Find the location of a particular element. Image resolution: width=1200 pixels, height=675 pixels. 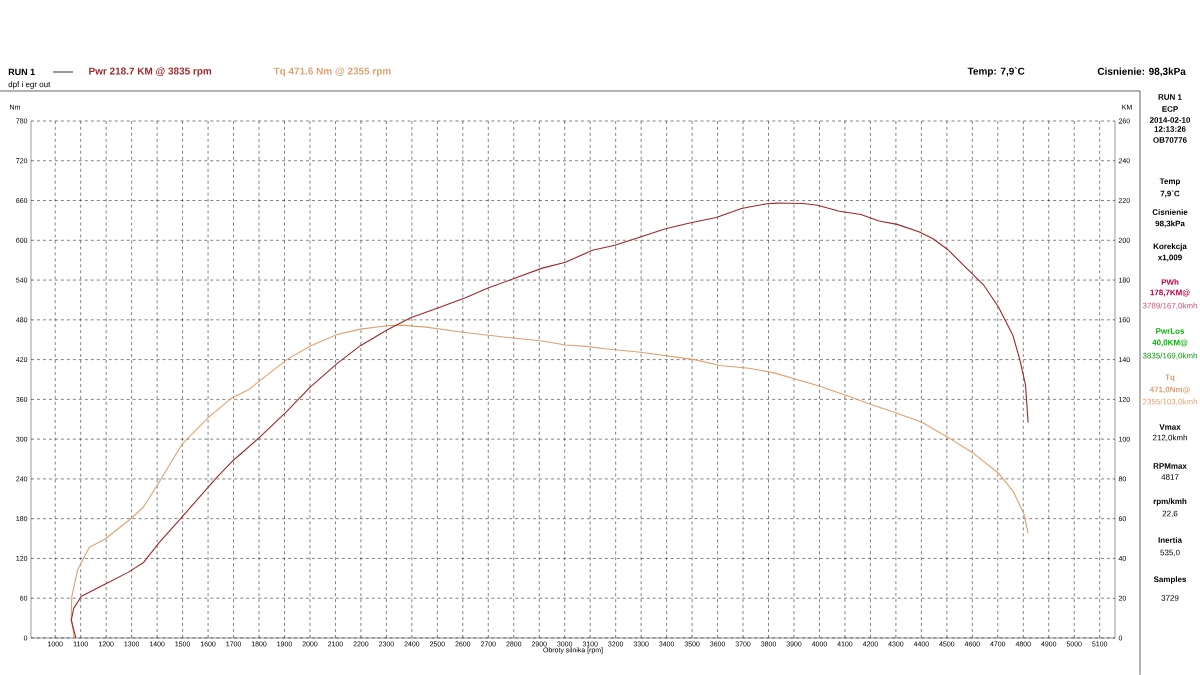

text: Temp: 7,9`C is located at coordinates (996, 72).